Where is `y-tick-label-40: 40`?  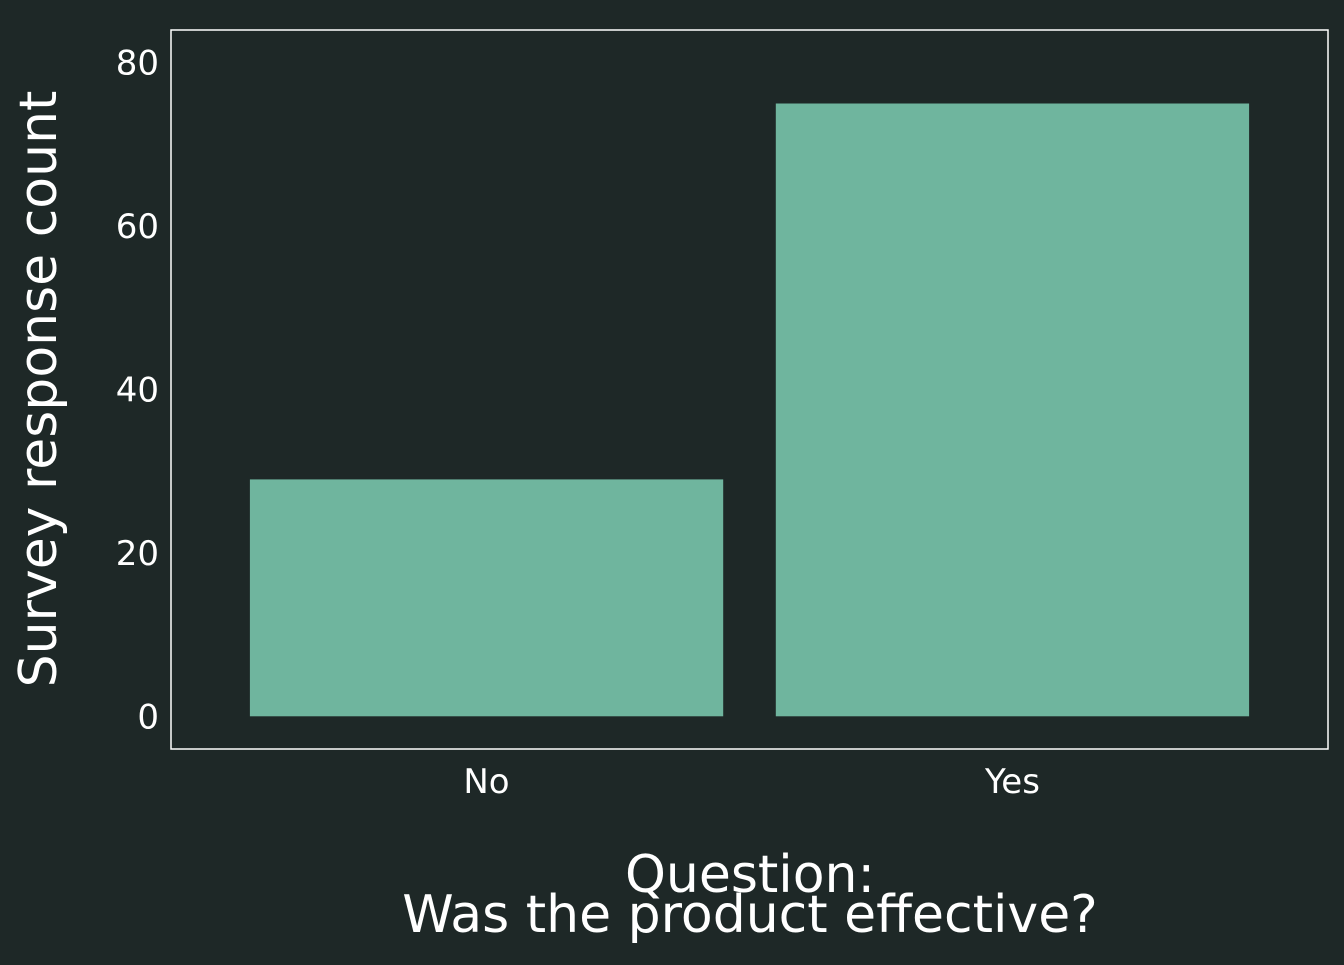
y-tick-label-40: 40 is located at coordinates (137, 391).